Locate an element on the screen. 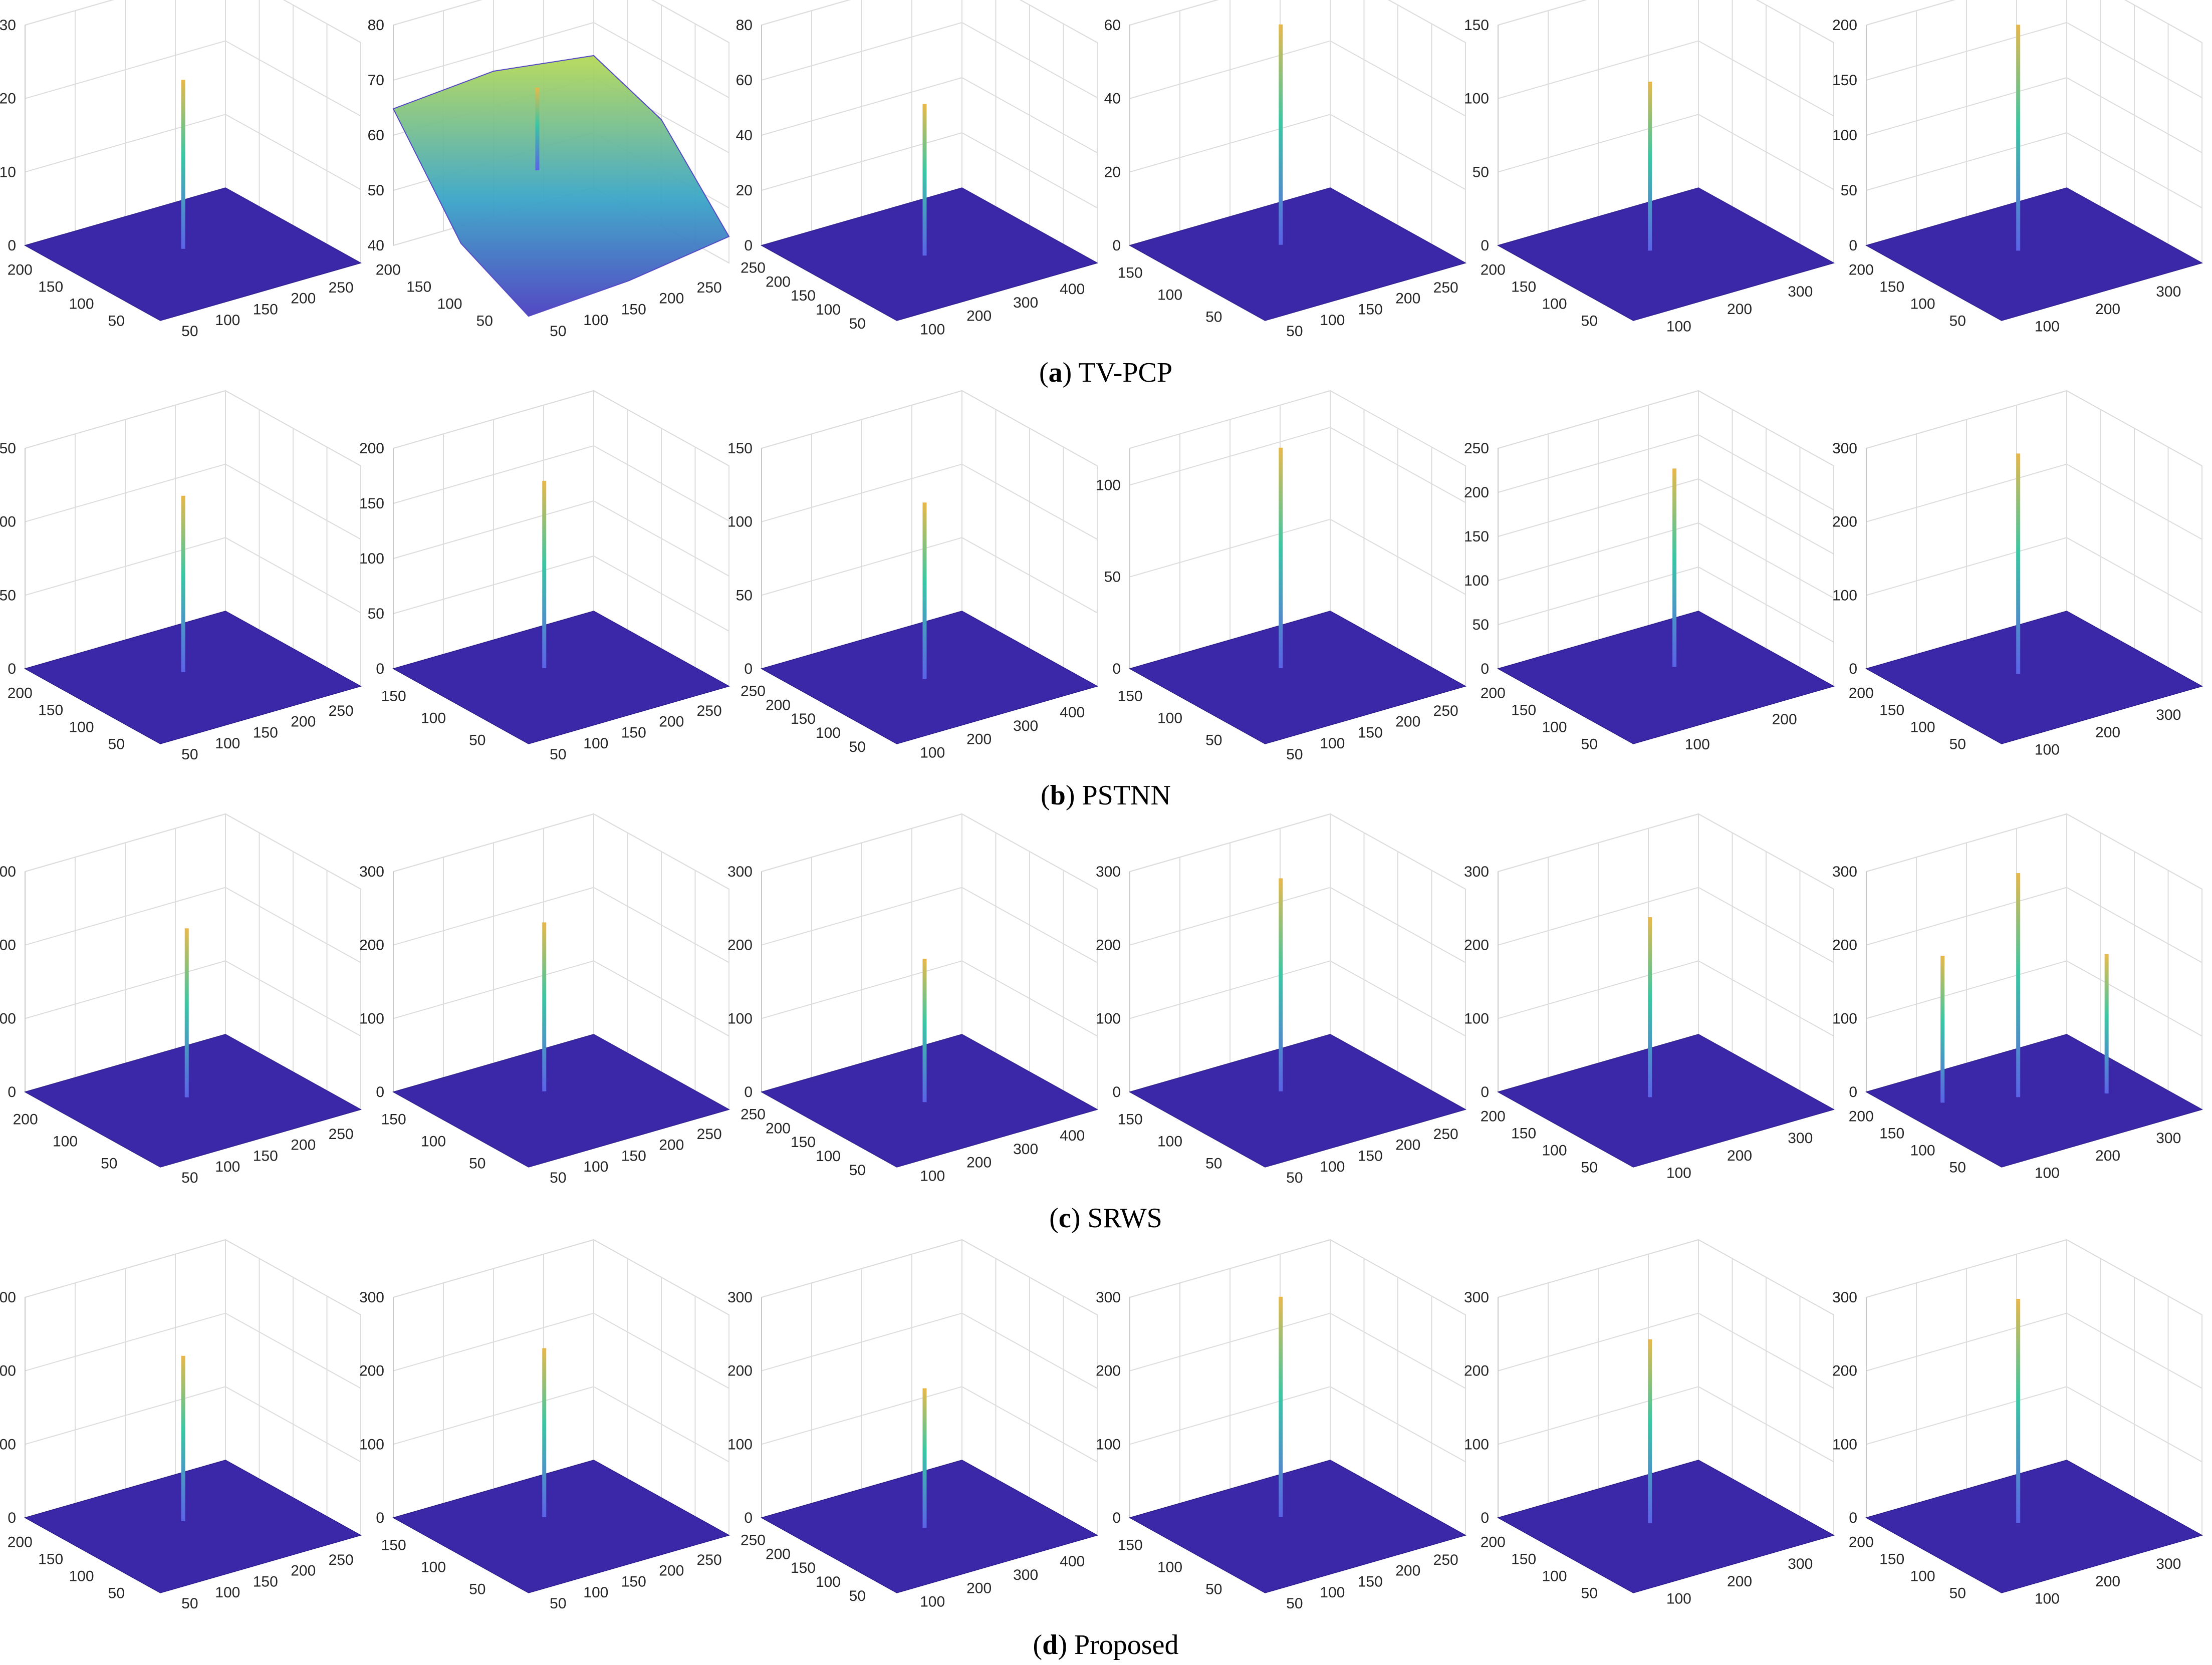  panel-d2: 0 100 200 300 150 100 50 50 100 150 200 250 is located at coordinates (544, 1426).